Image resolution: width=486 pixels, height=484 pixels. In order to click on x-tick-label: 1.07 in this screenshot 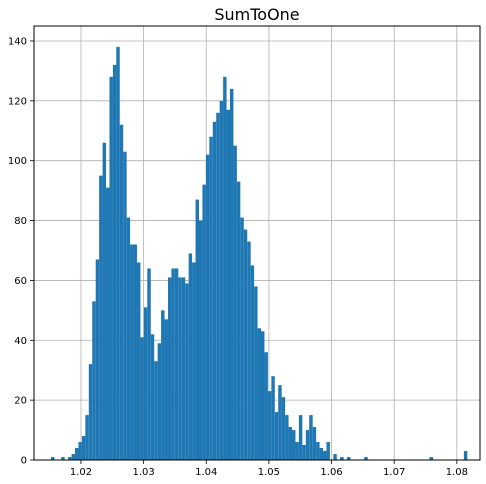, I will do `click(394, 472)`.